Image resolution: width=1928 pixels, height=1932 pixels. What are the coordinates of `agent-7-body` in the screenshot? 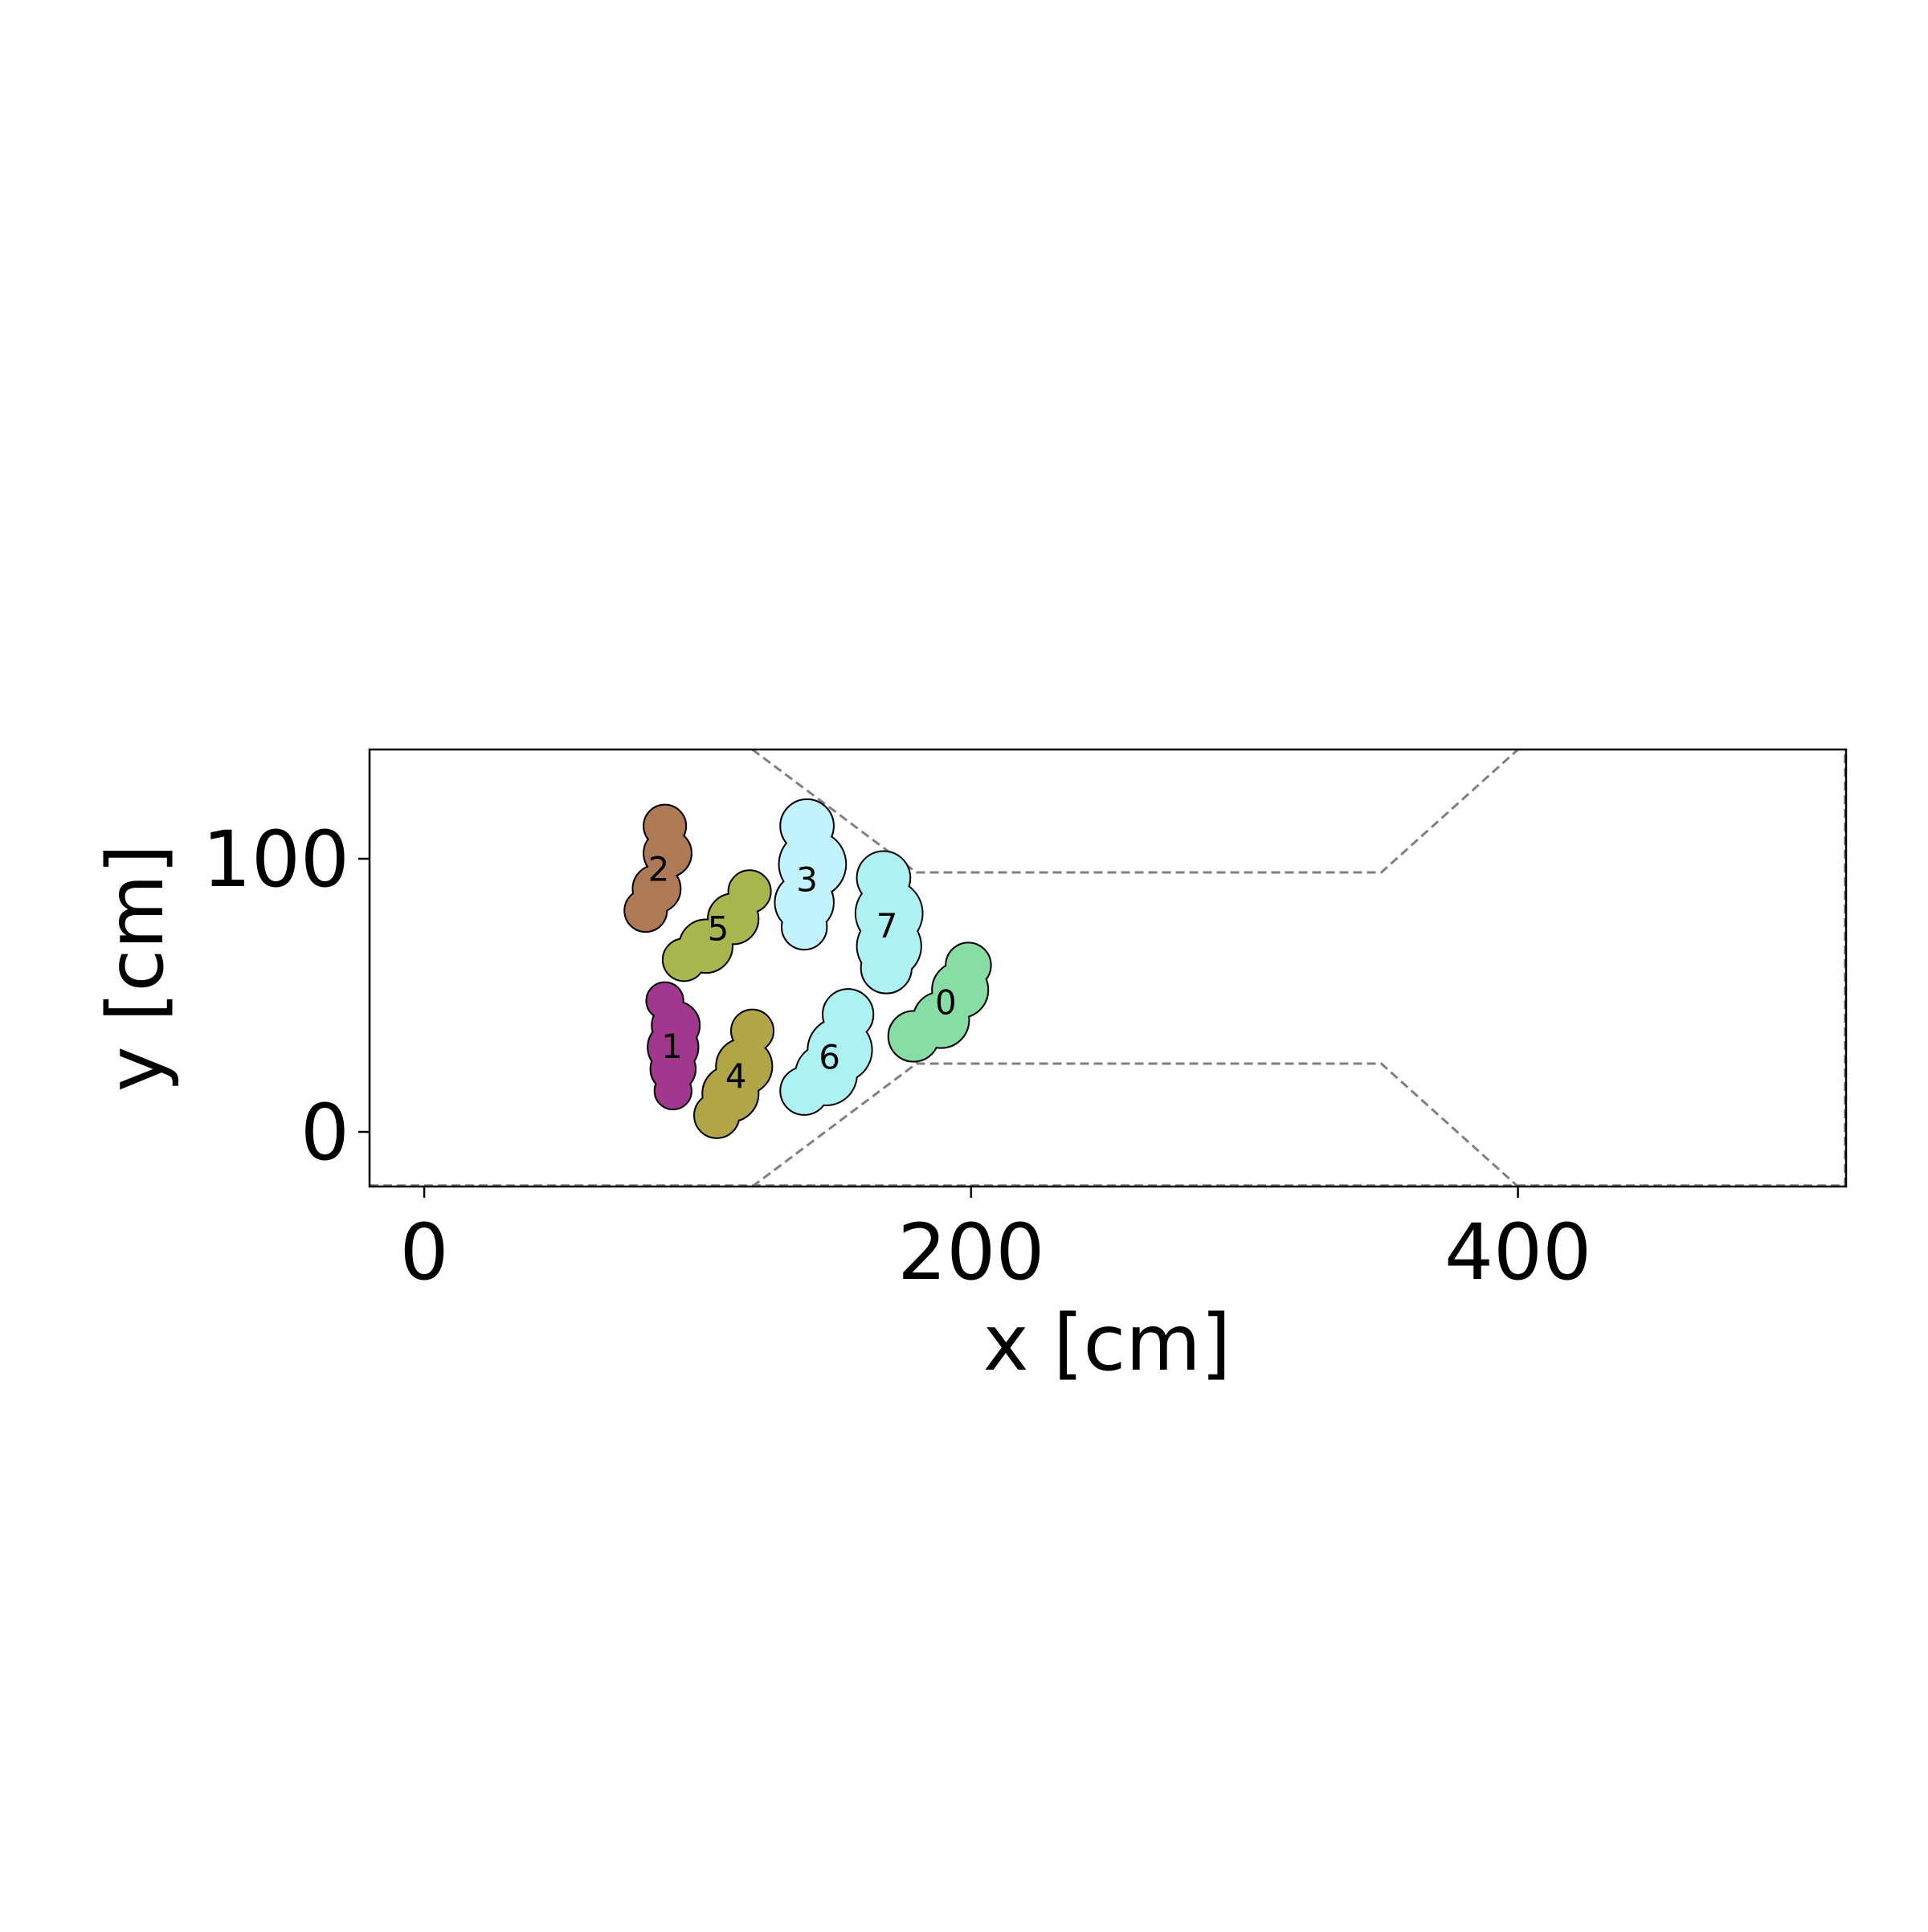 It's located at (889, 922).